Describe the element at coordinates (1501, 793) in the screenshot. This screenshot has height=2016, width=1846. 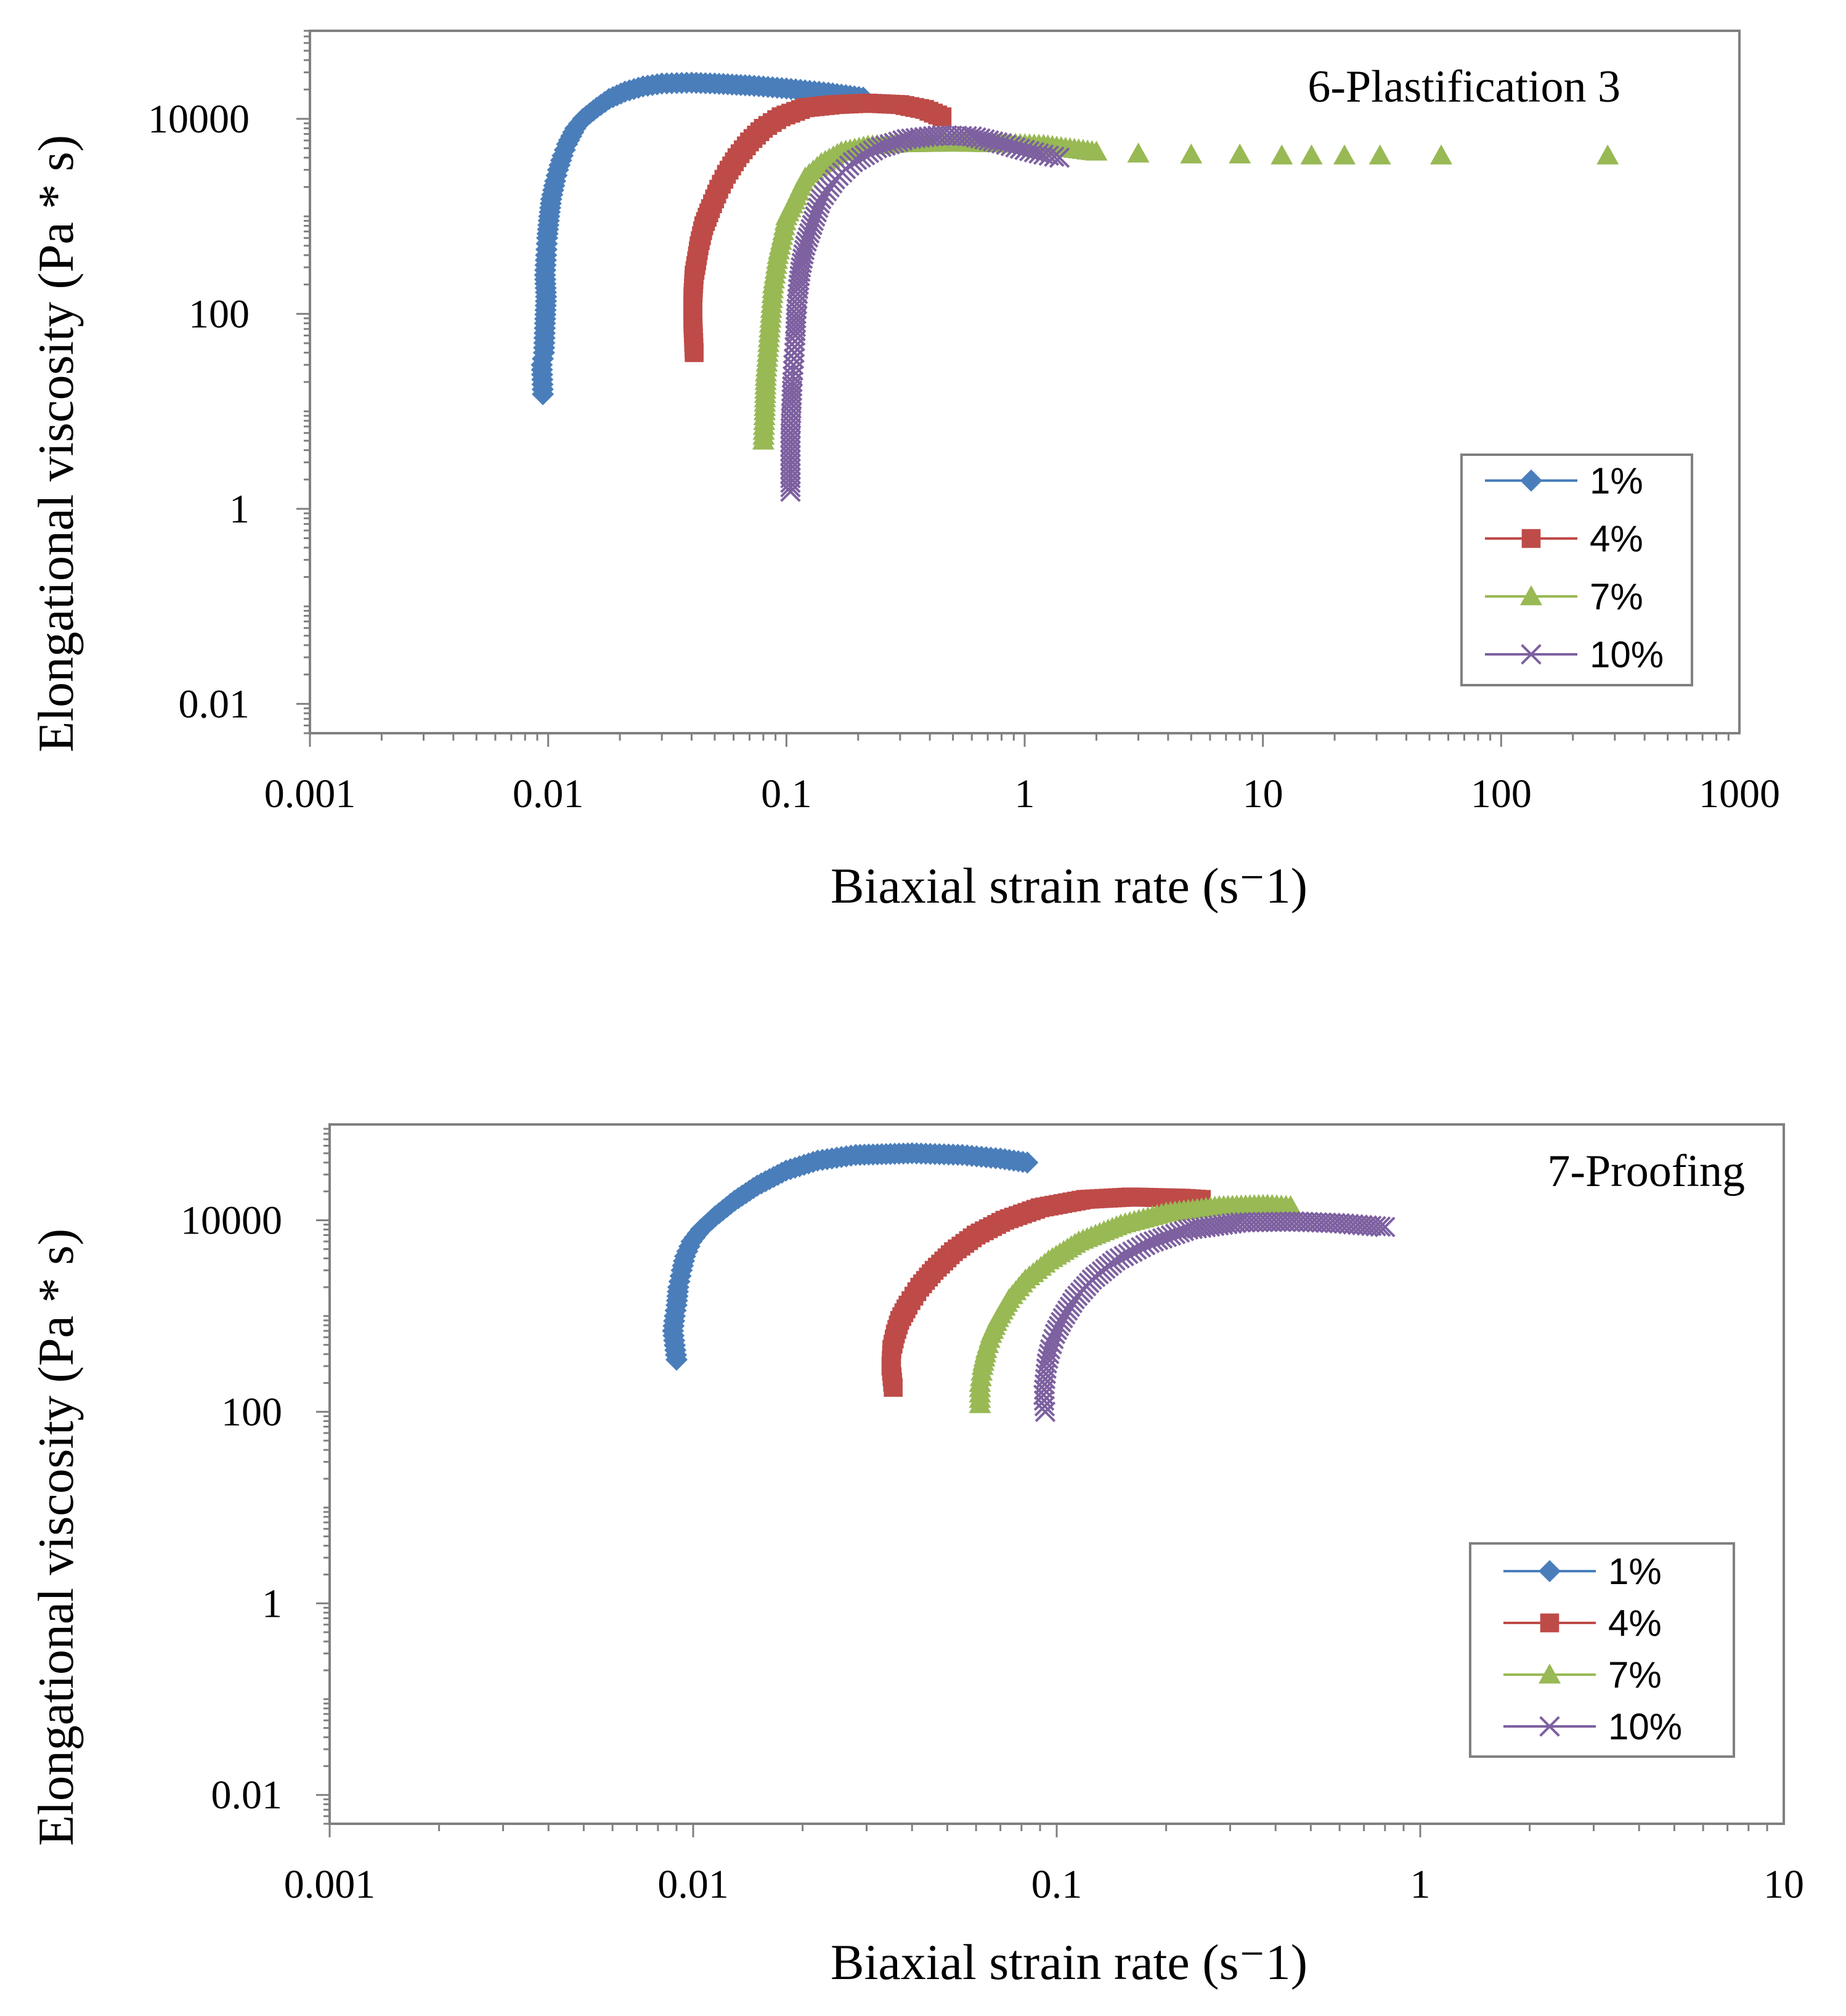
I see `x-tick-label: 100` at that location.